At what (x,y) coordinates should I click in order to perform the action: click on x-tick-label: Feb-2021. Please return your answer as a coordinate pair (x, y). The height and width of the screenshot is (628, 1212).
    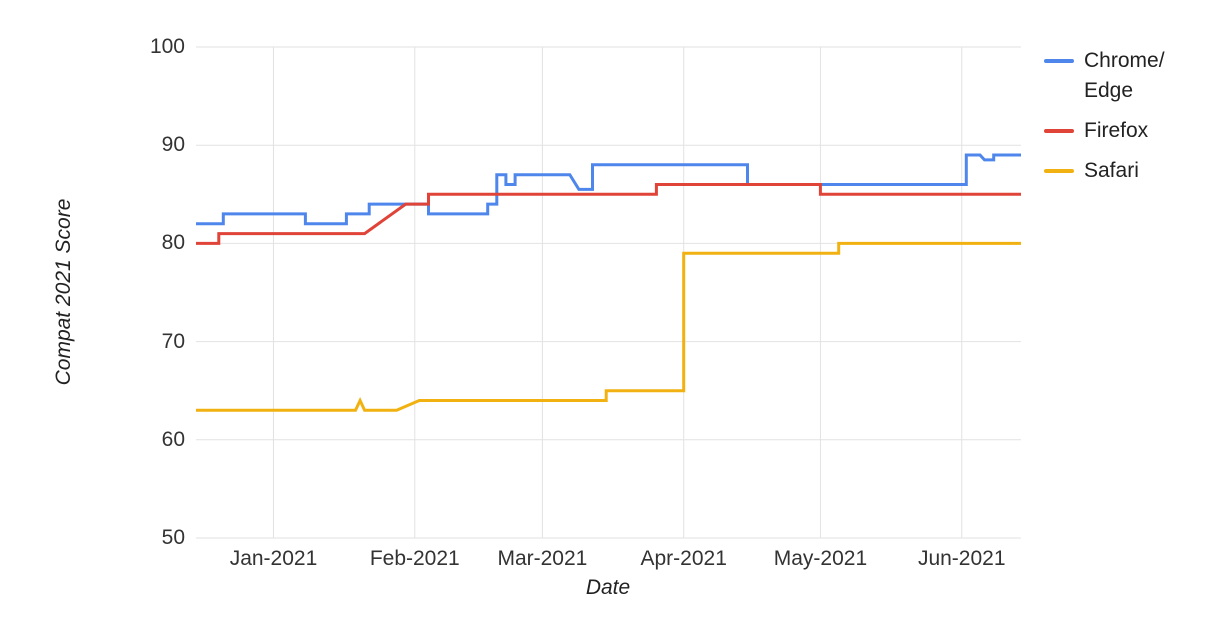
    Looking at the image, I should click on (414, 558).